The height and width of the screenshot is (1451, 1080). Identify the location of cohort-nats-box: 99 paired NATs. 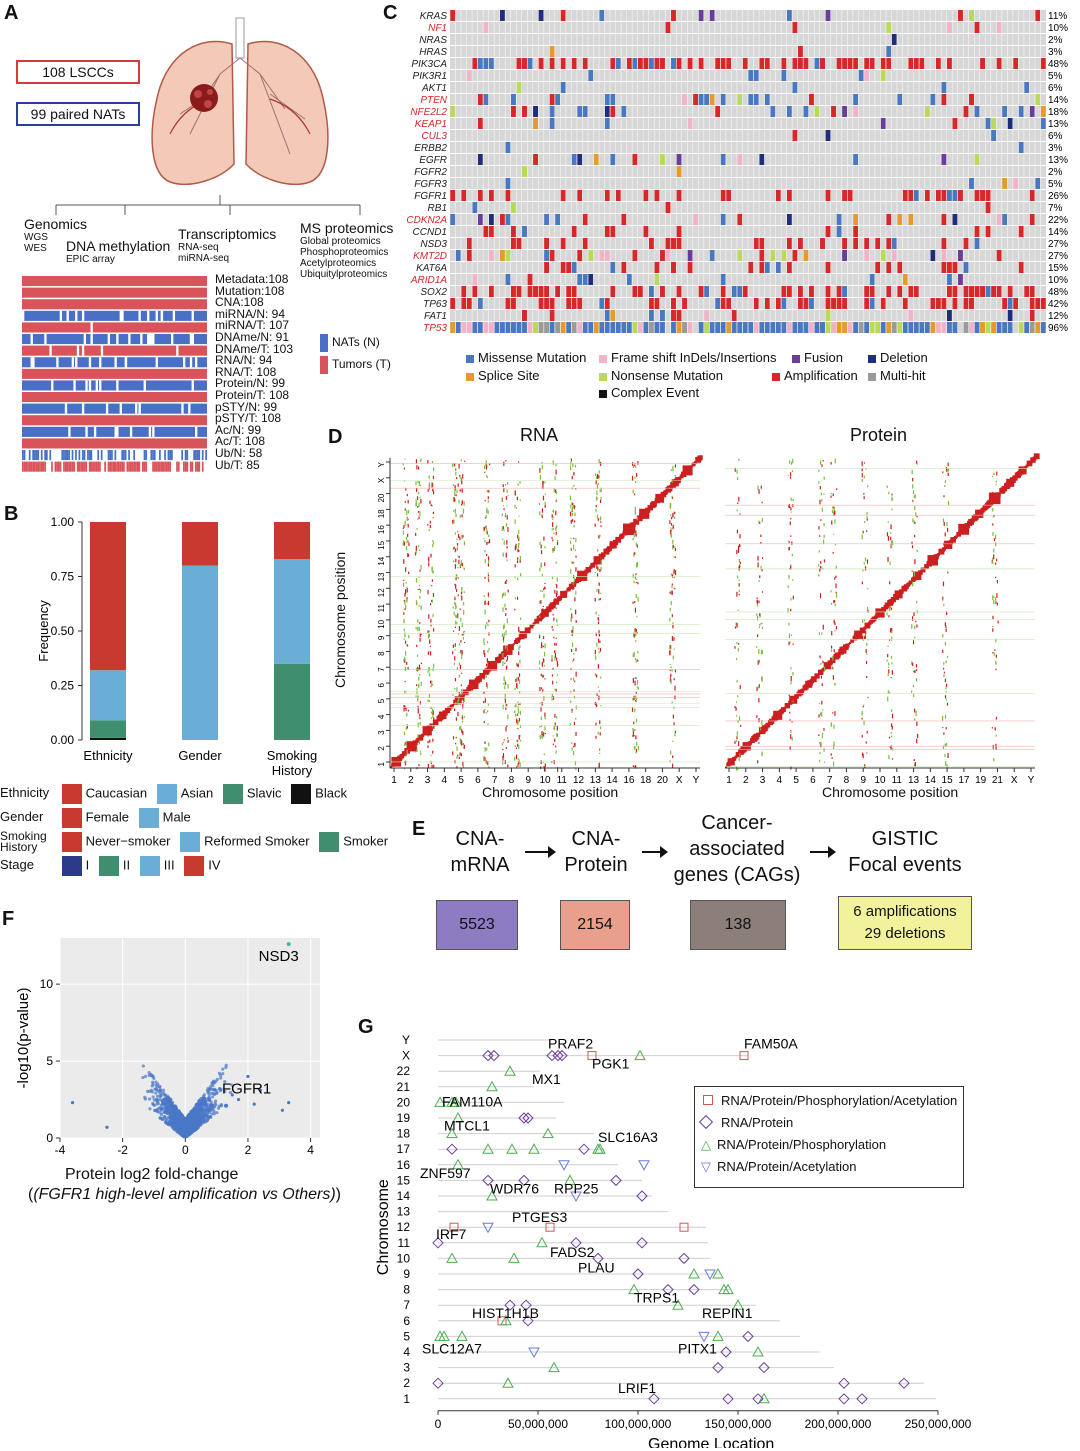
(78, 114).